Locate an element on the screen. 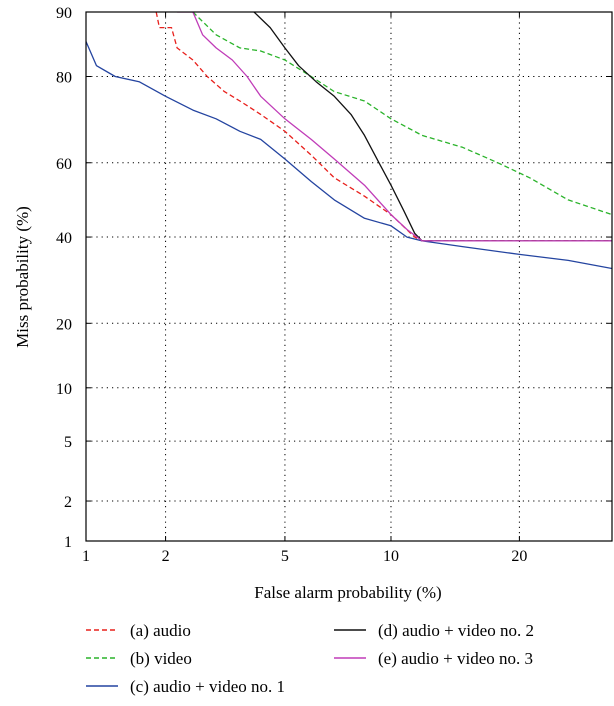  y-tick-label: 40 is located at coordinates (64, 238).